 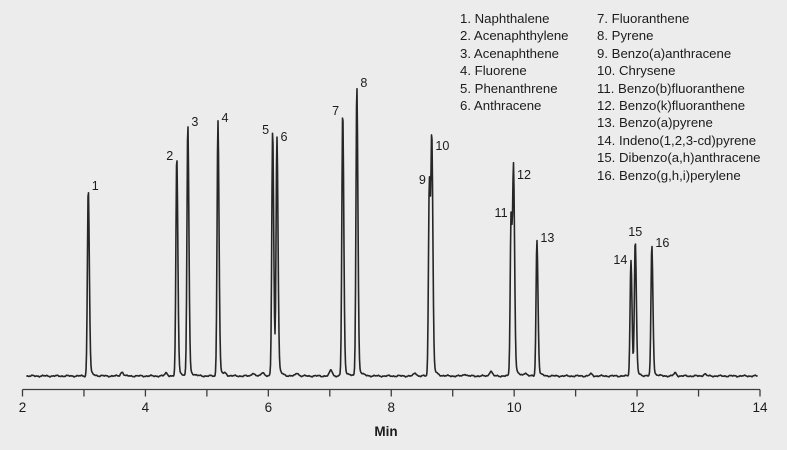 I want to click on legend-item-15: 15. Dibenzo(a,h)anthracene, so click(x=679, y=158).